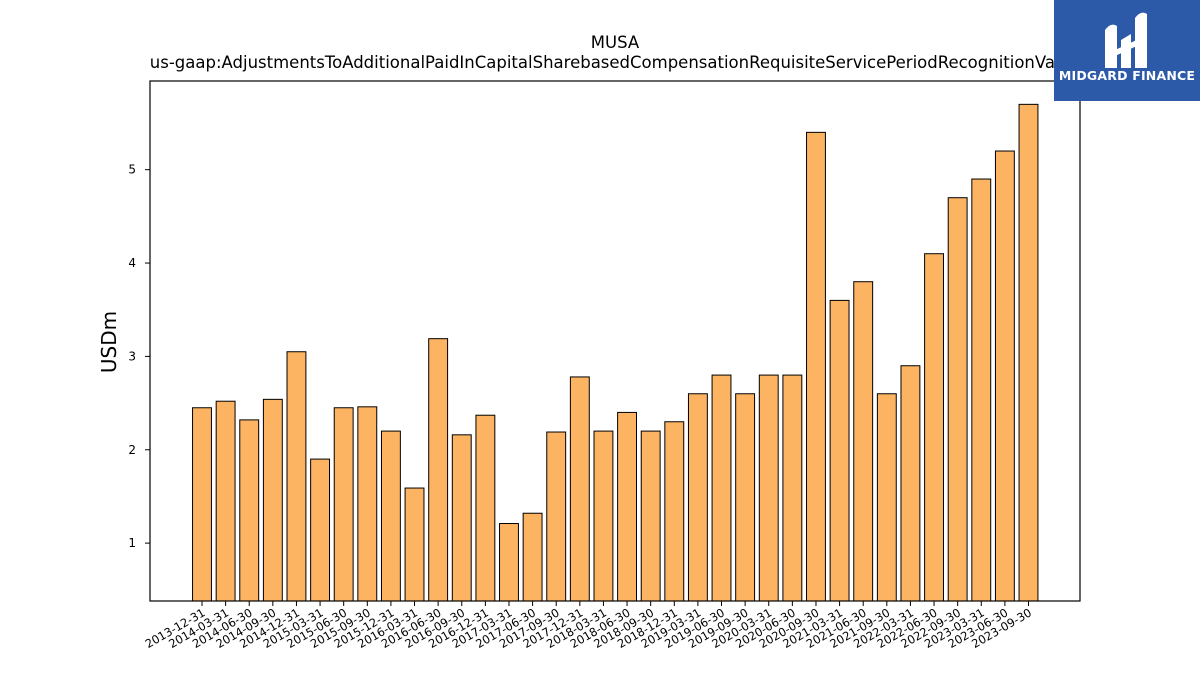  Describe the element at coordinates (132, 356) in the screenshot. I see `y-tick-label: 3` at that location.